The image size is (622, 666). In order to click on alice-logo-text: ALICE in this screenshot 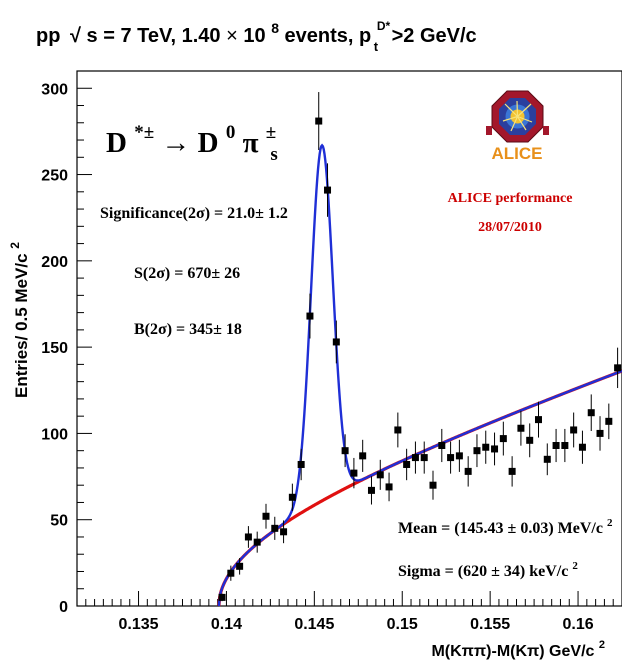, I will do `click(517, 153)`.